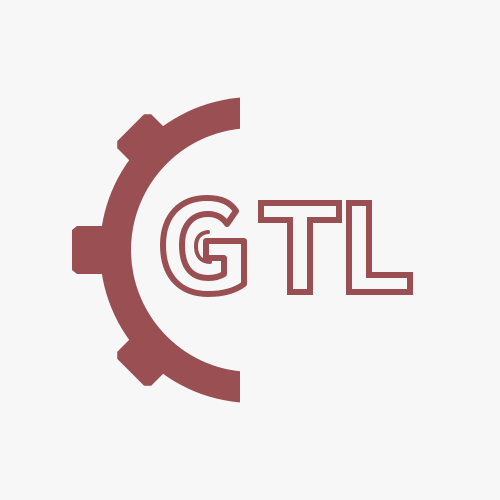 This screenshot has height=500, width=500. What do you see at coordinates (96, 250) in the screenshot?
I see `gear-tooth-left` at bounding box center [96, 250].